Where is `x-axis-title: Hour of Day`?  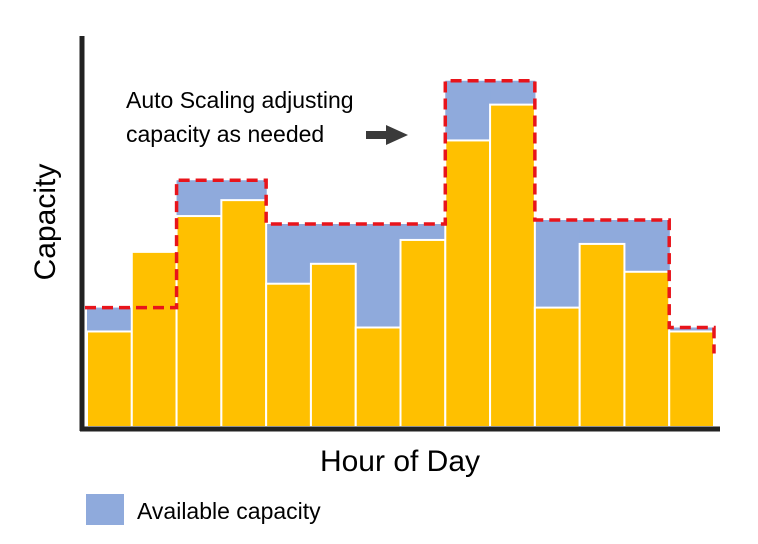 x-axis-title: Hour of Day is located at coordinates (400, 461).